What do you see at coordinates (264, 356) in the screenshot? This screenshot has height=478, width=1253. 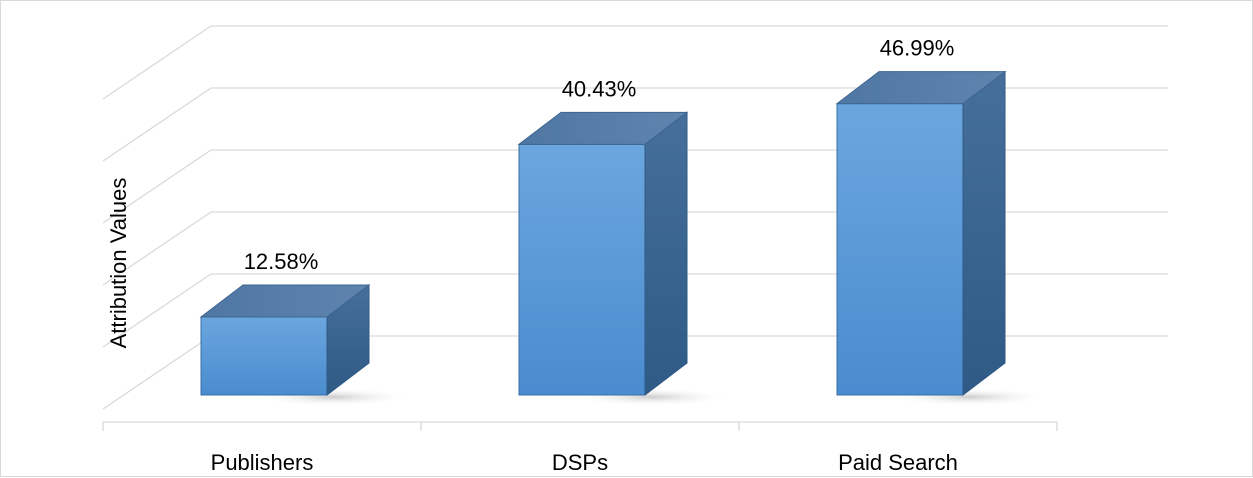 I see `bar-publishers` at bounding box center [264, 356].